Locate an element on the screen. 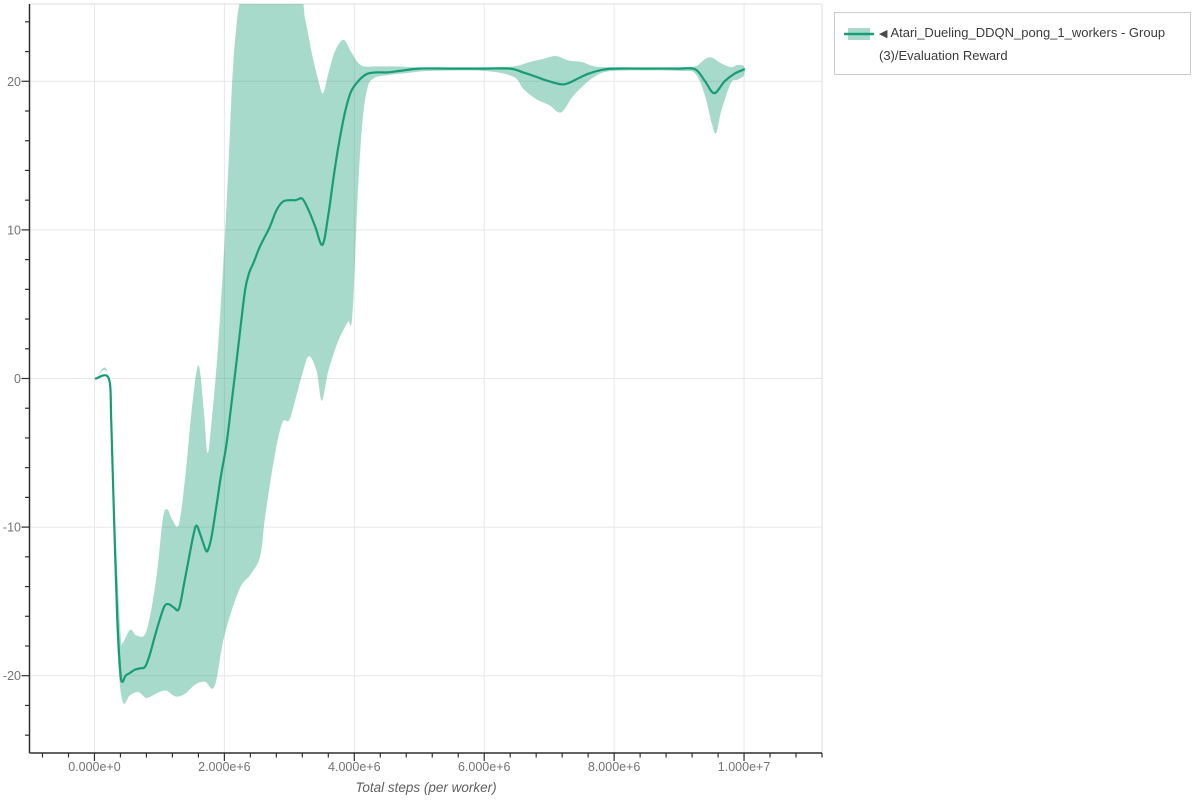  x-tick-label: 2.000e+6 is located at coordinates (224, 767).